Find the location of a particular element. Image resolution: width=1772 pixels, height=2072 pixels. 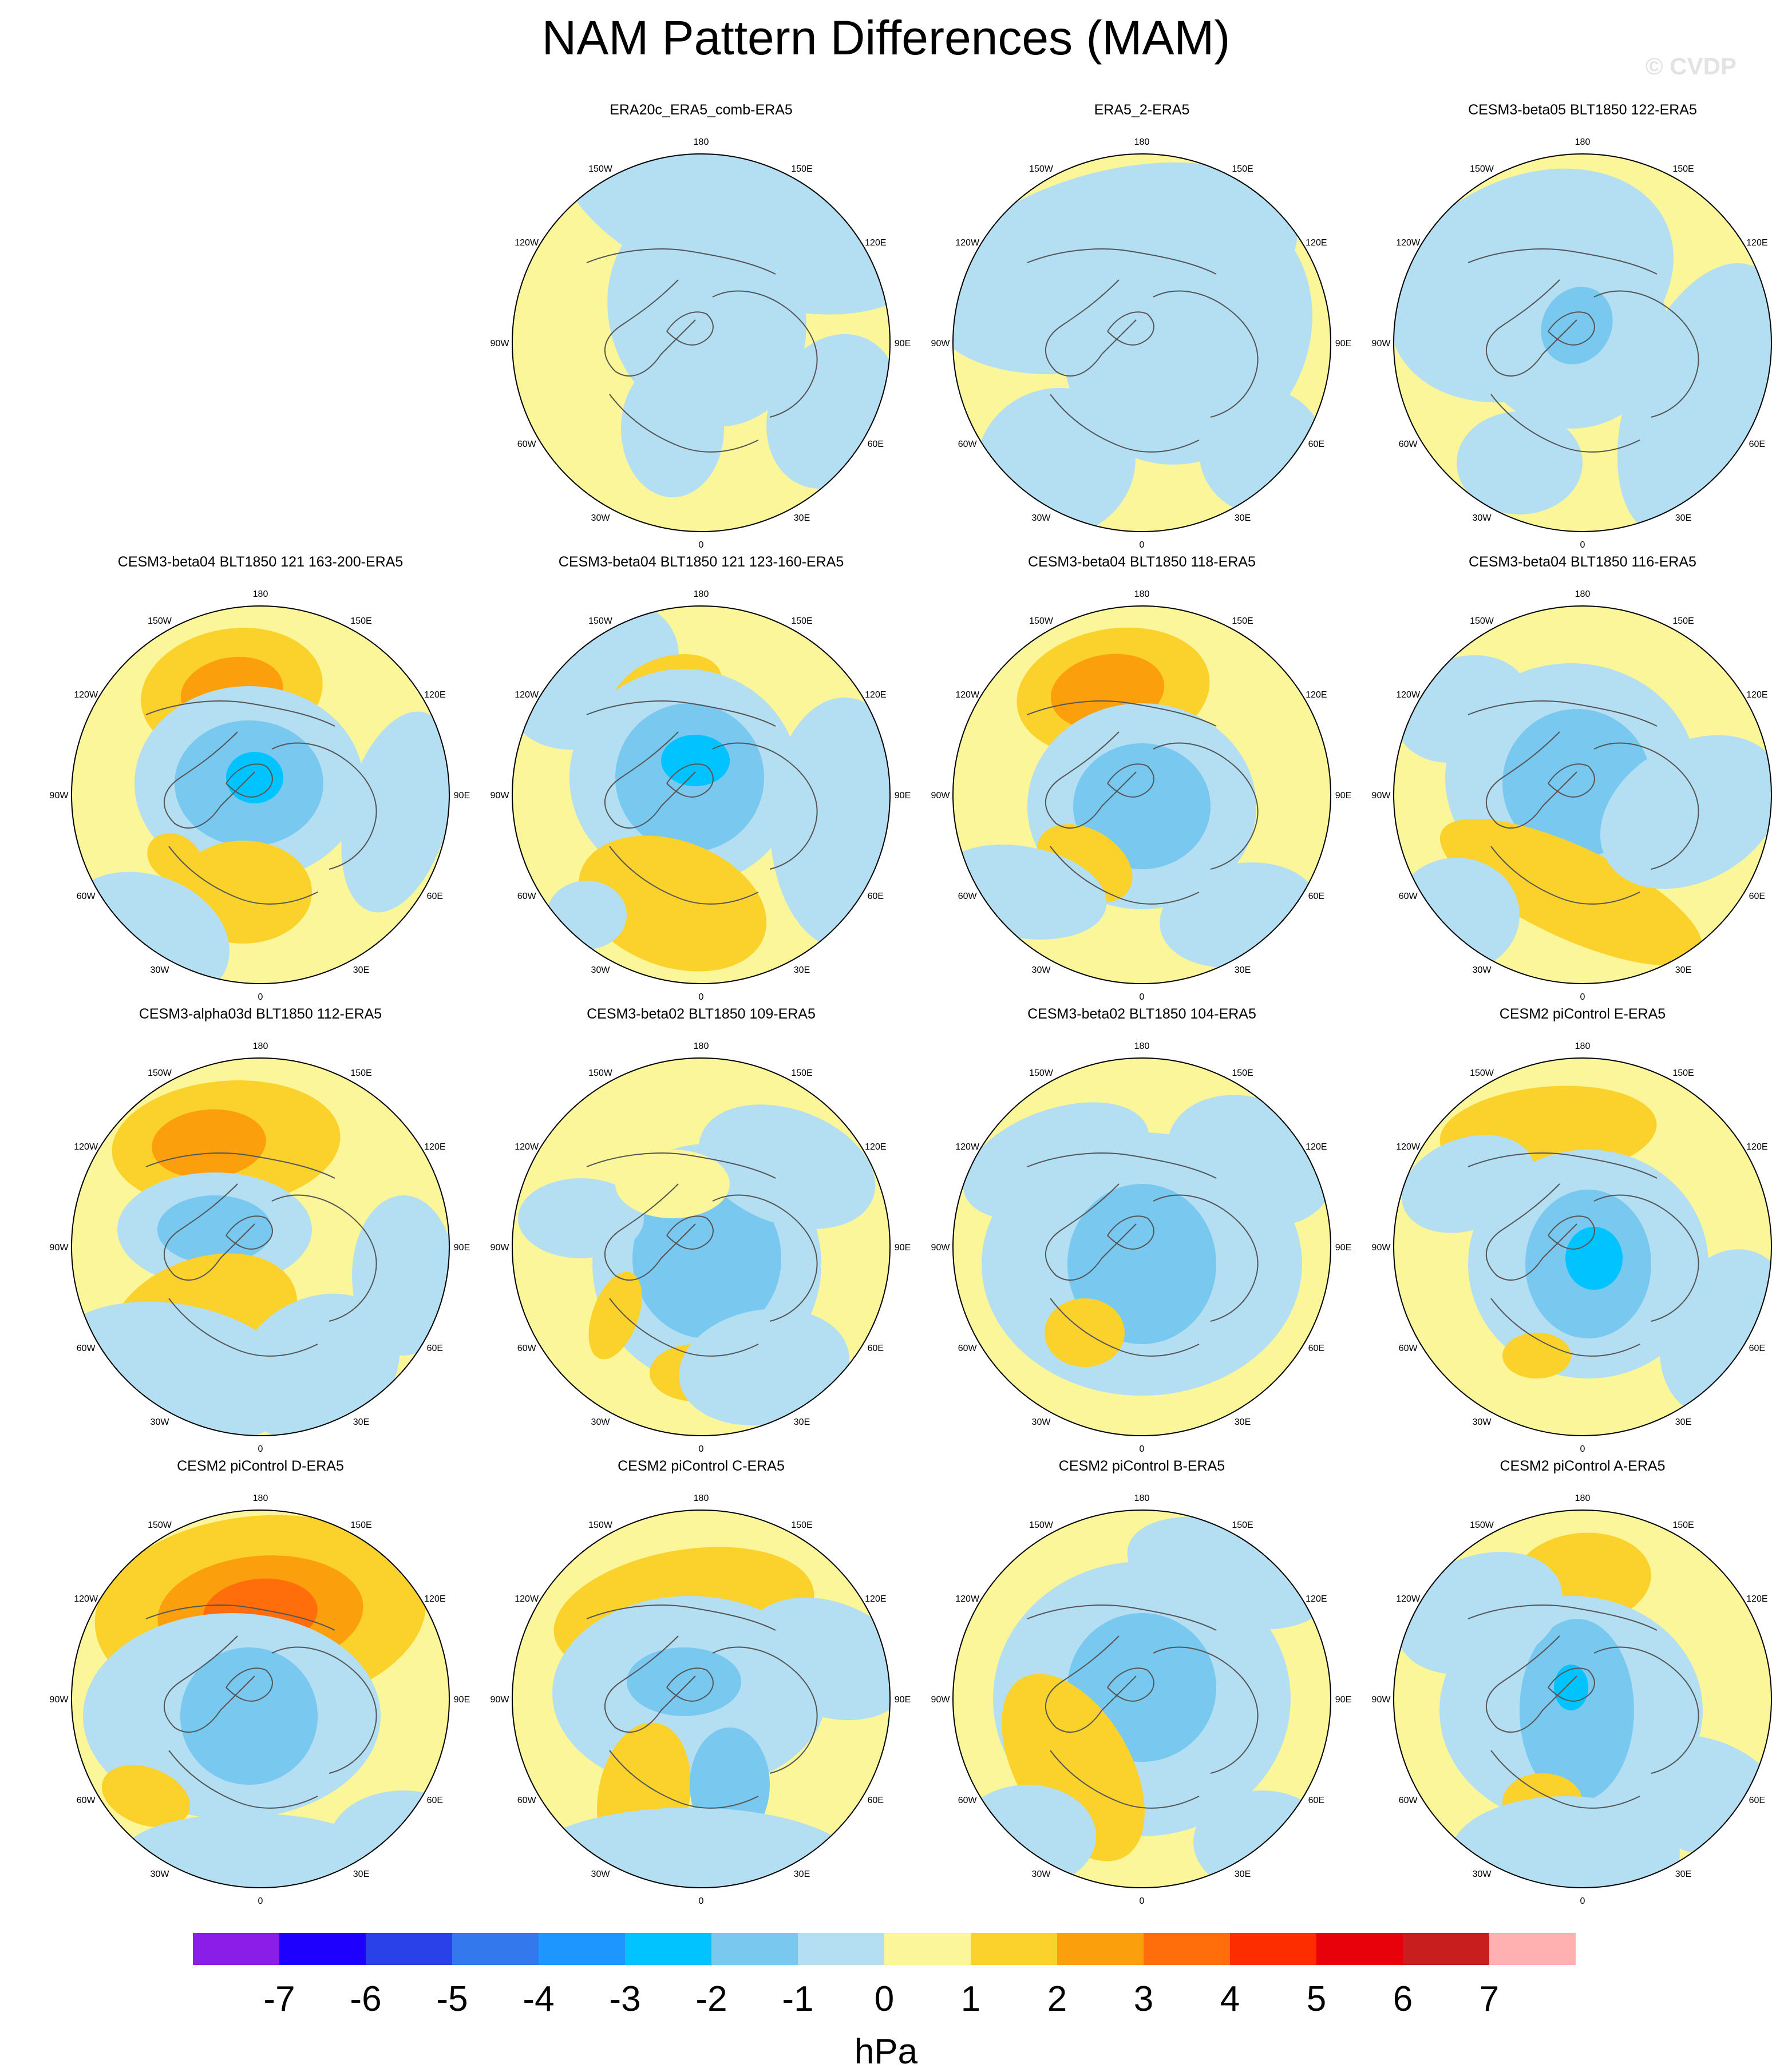

colorbar-tick-label: -2 is located at coordinates (711, 1999).